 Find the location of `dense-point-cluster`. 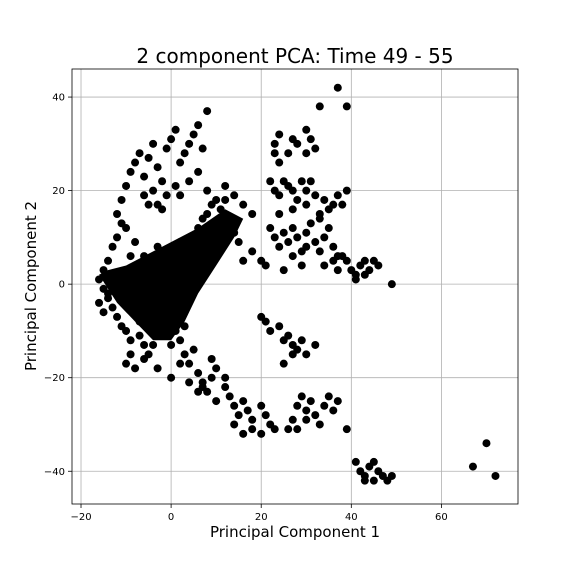

dense-point-cluster is located at coordinates (171, 275).